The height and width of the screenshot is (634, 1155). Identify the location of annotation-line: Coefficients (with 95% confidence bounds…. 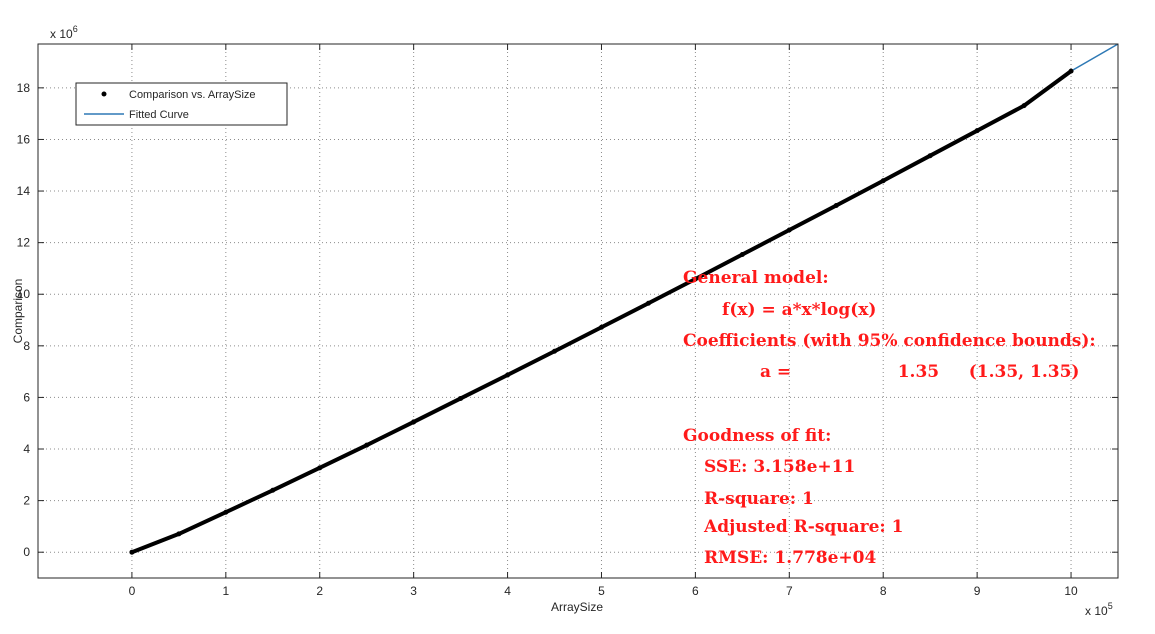
(889, 341).